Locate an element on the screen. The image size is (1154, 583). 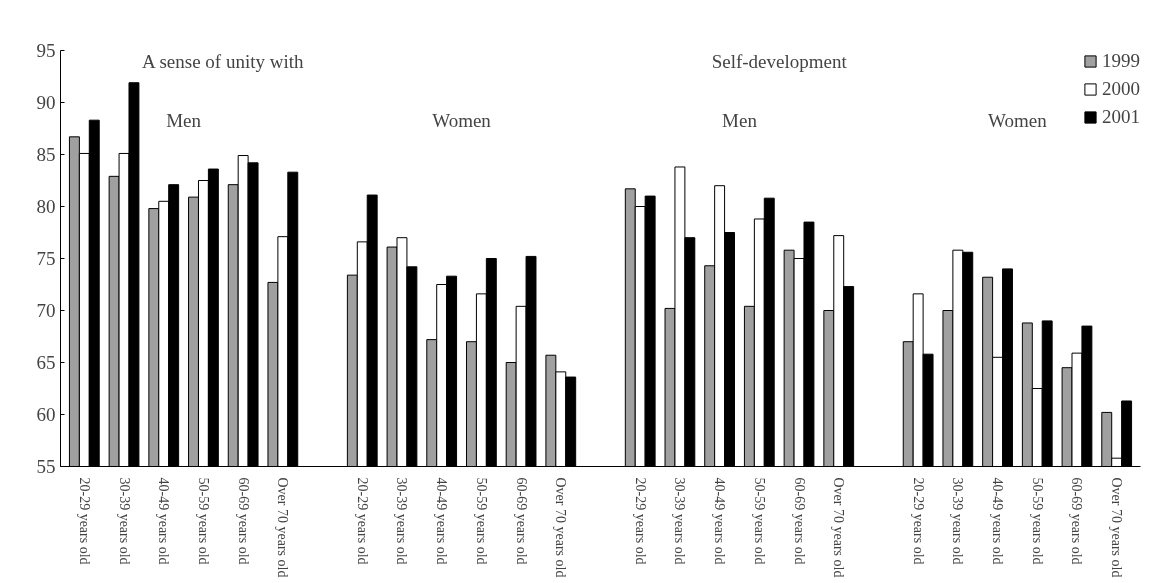
y-tick-label: 85 is located at coordinates (46, 154).